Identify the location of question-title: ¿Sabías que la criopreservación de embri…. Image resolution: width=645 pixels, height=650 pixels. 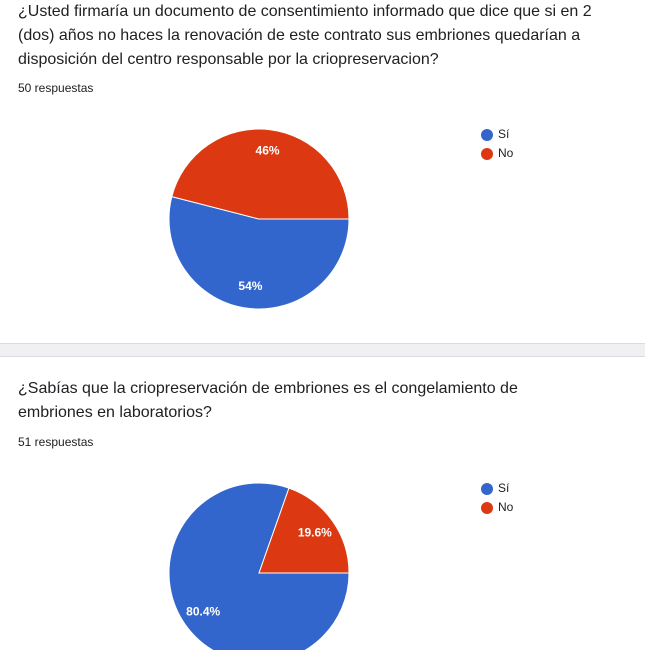
(268, 400).